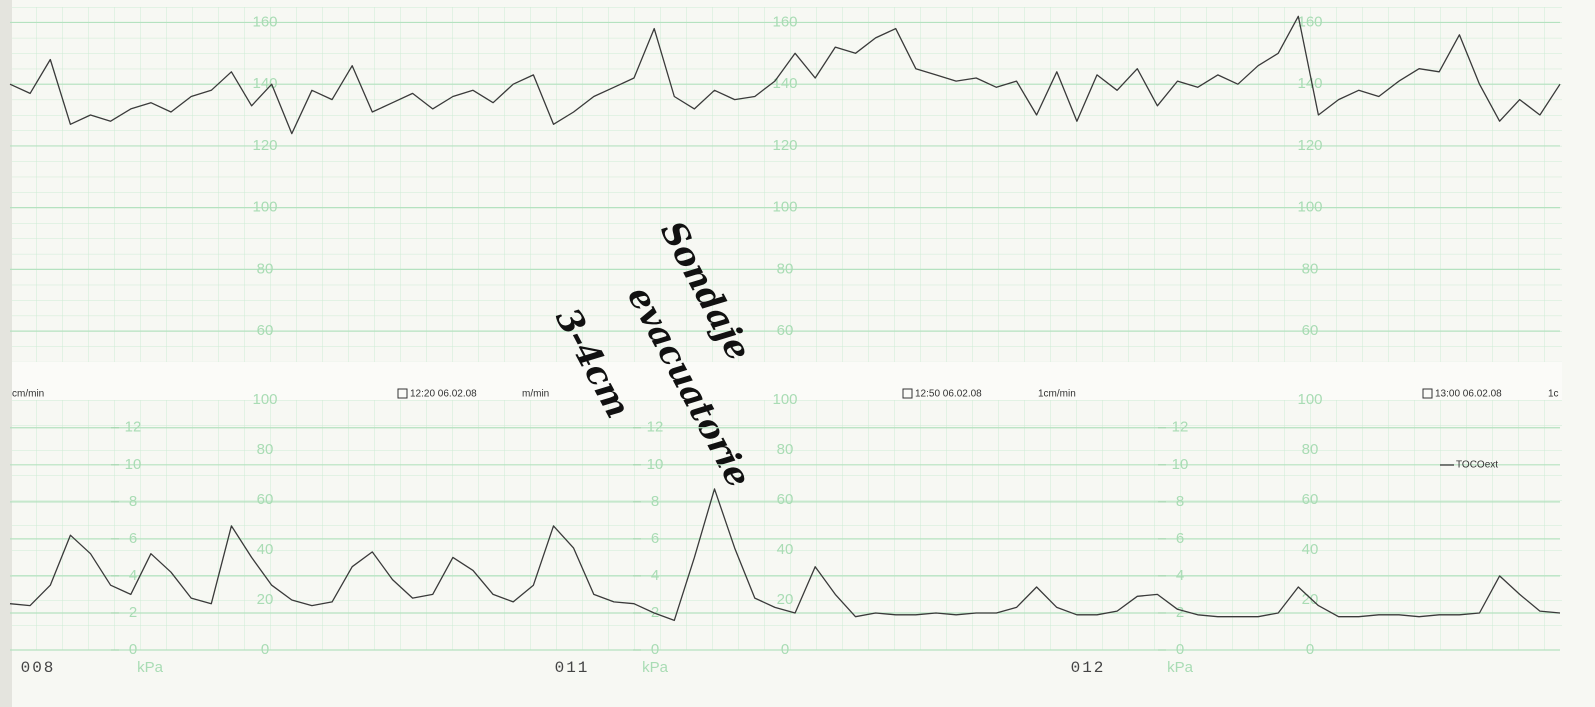 The height and width of the screenshot is (707, 1595). What do you see at coordinates (535, 394) in the screenshot?
I see `strip-header: m/min` at bounding box center [535, 394].